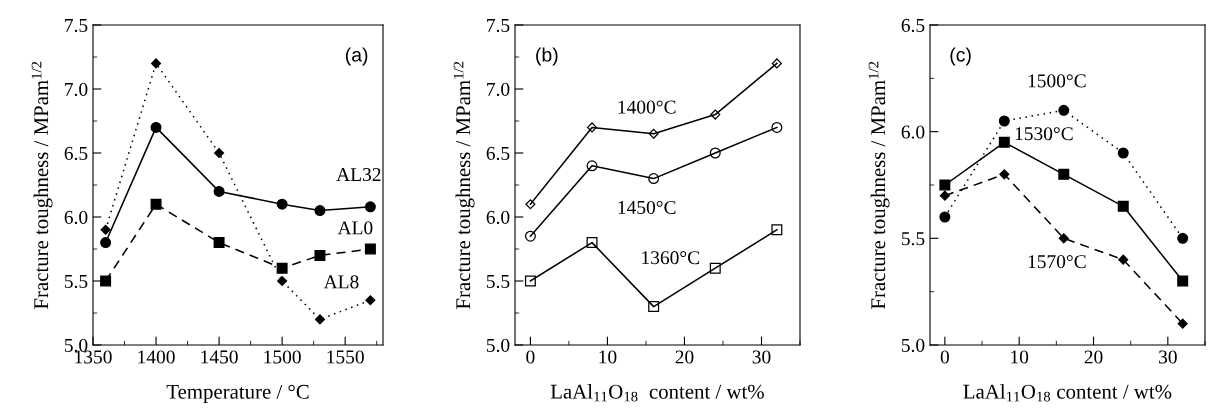  What do you see at coordinates (356, 56) in the screenshot?
I see `annotation: (a)` at bounding box center [356, 56].